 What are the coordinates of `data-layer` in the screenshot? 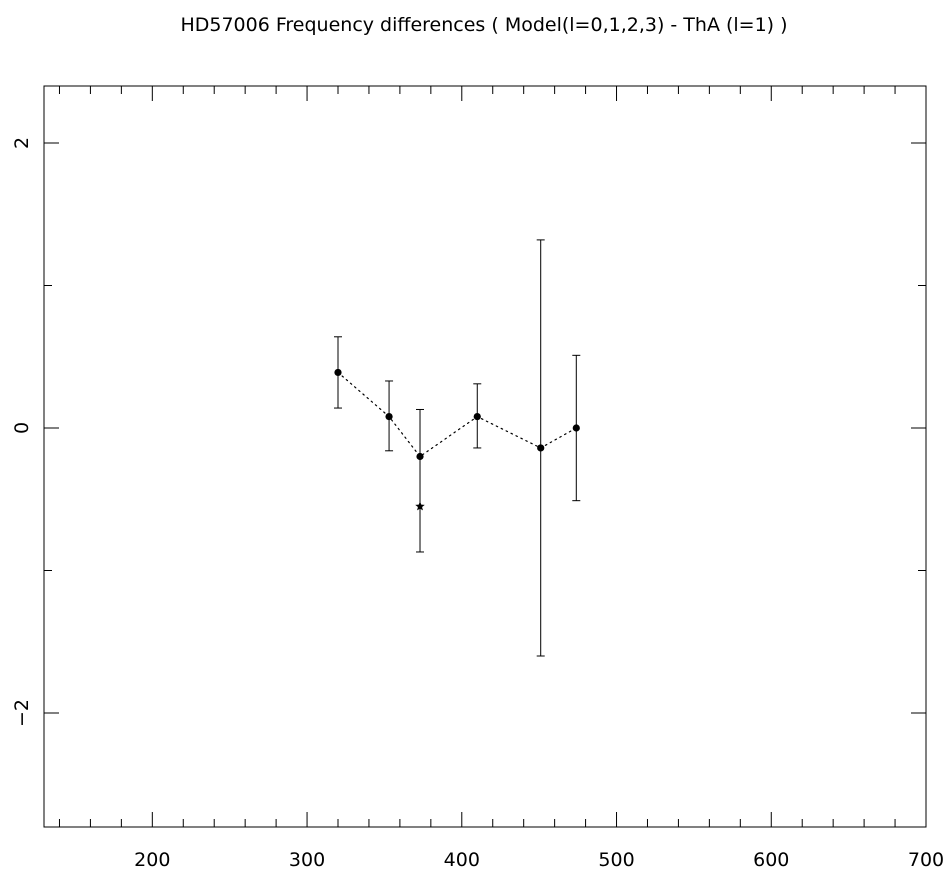 It's located at (457, 448).